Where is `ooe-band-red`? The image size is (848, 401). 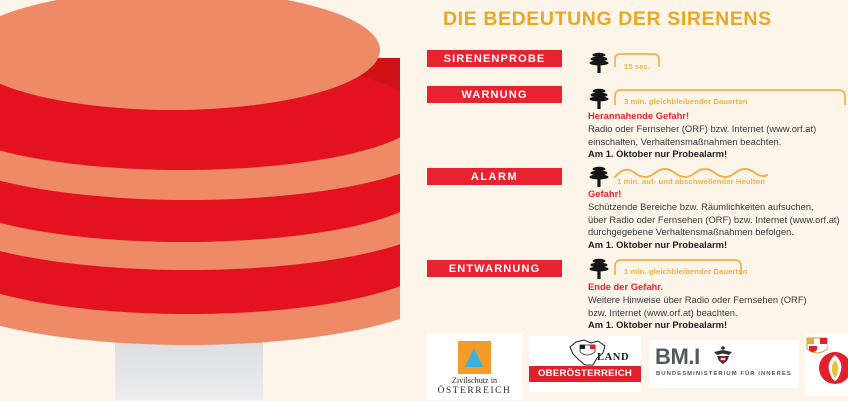
ooe-band-red is located at coordinates (585, 374).